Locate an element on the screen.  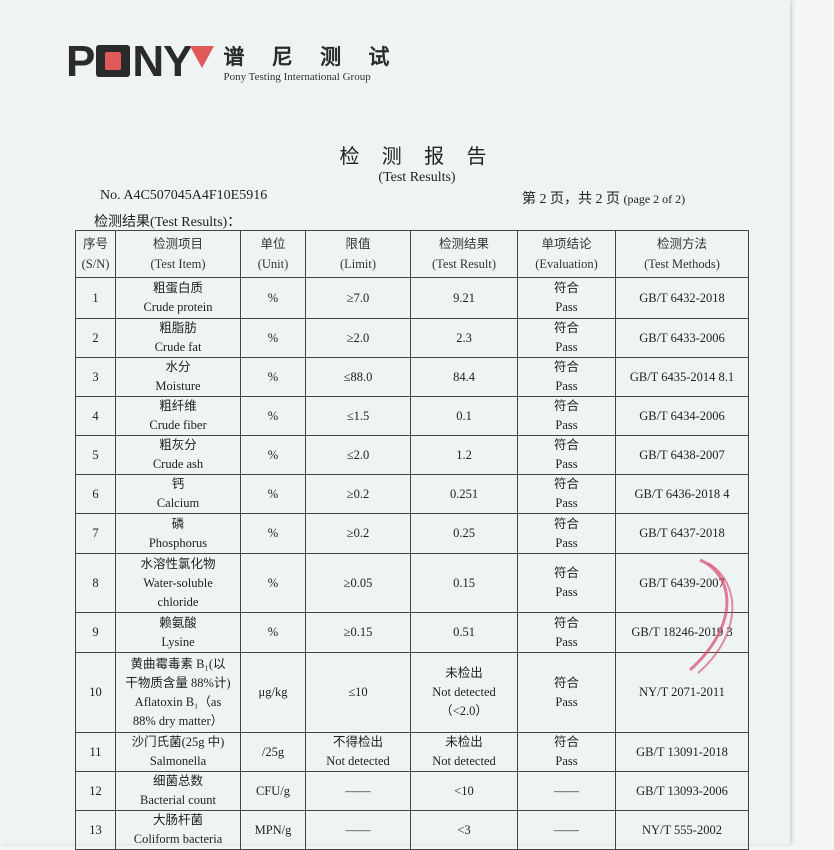
page-info-en: (page 2 of 2) is located at coordinates (654, 199).